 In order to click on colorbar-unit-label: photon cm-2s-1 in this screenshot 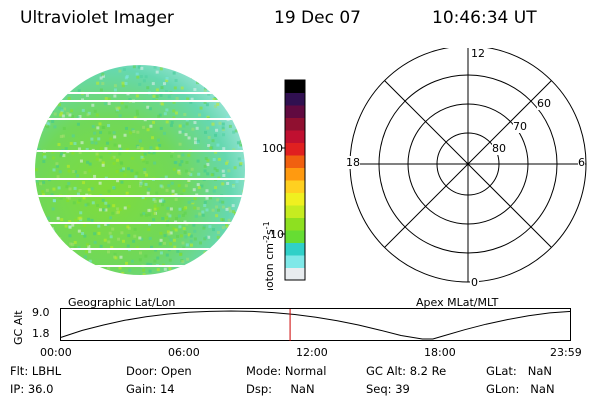, I will do `click(269, 255)`.